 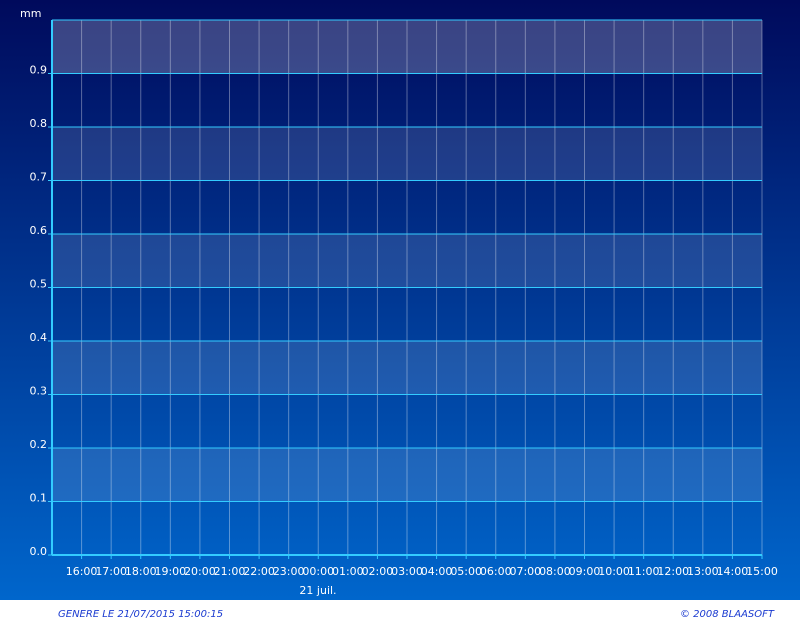 What do you see at coordinates (317, 590) in the screenshot?
I see `date-label: 21 juil.` at bounding box center [317, 590].